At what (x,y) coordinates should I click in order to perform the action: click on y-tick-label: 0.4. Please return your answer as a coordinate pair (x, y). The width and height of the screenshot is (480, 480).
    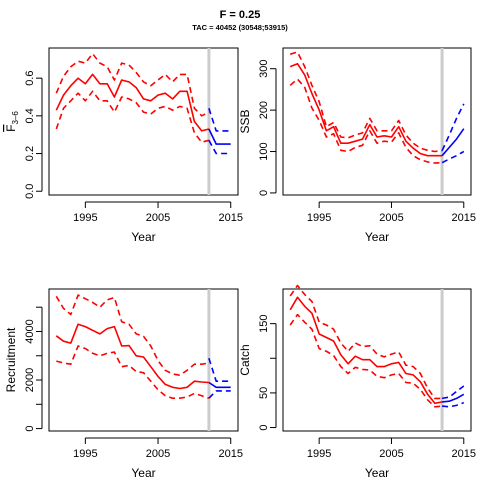
    Looking at the image, I should click on (30, 115).